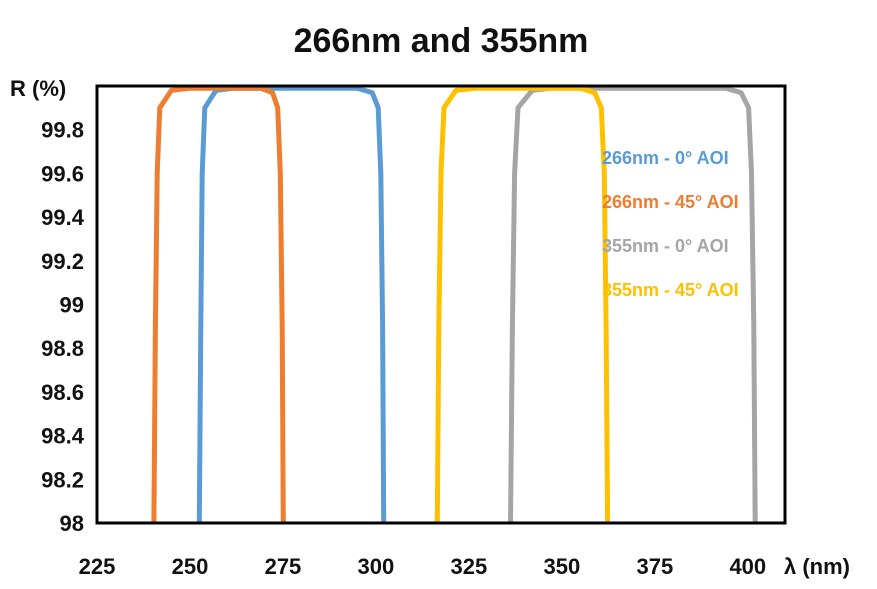 Image resolution: width=877 pixels, height=589 pixels. What do you see at coordinates (62, 479) in the screenshot?
I see `y-tick-label: 98.2` at bounding box center [62, 479].